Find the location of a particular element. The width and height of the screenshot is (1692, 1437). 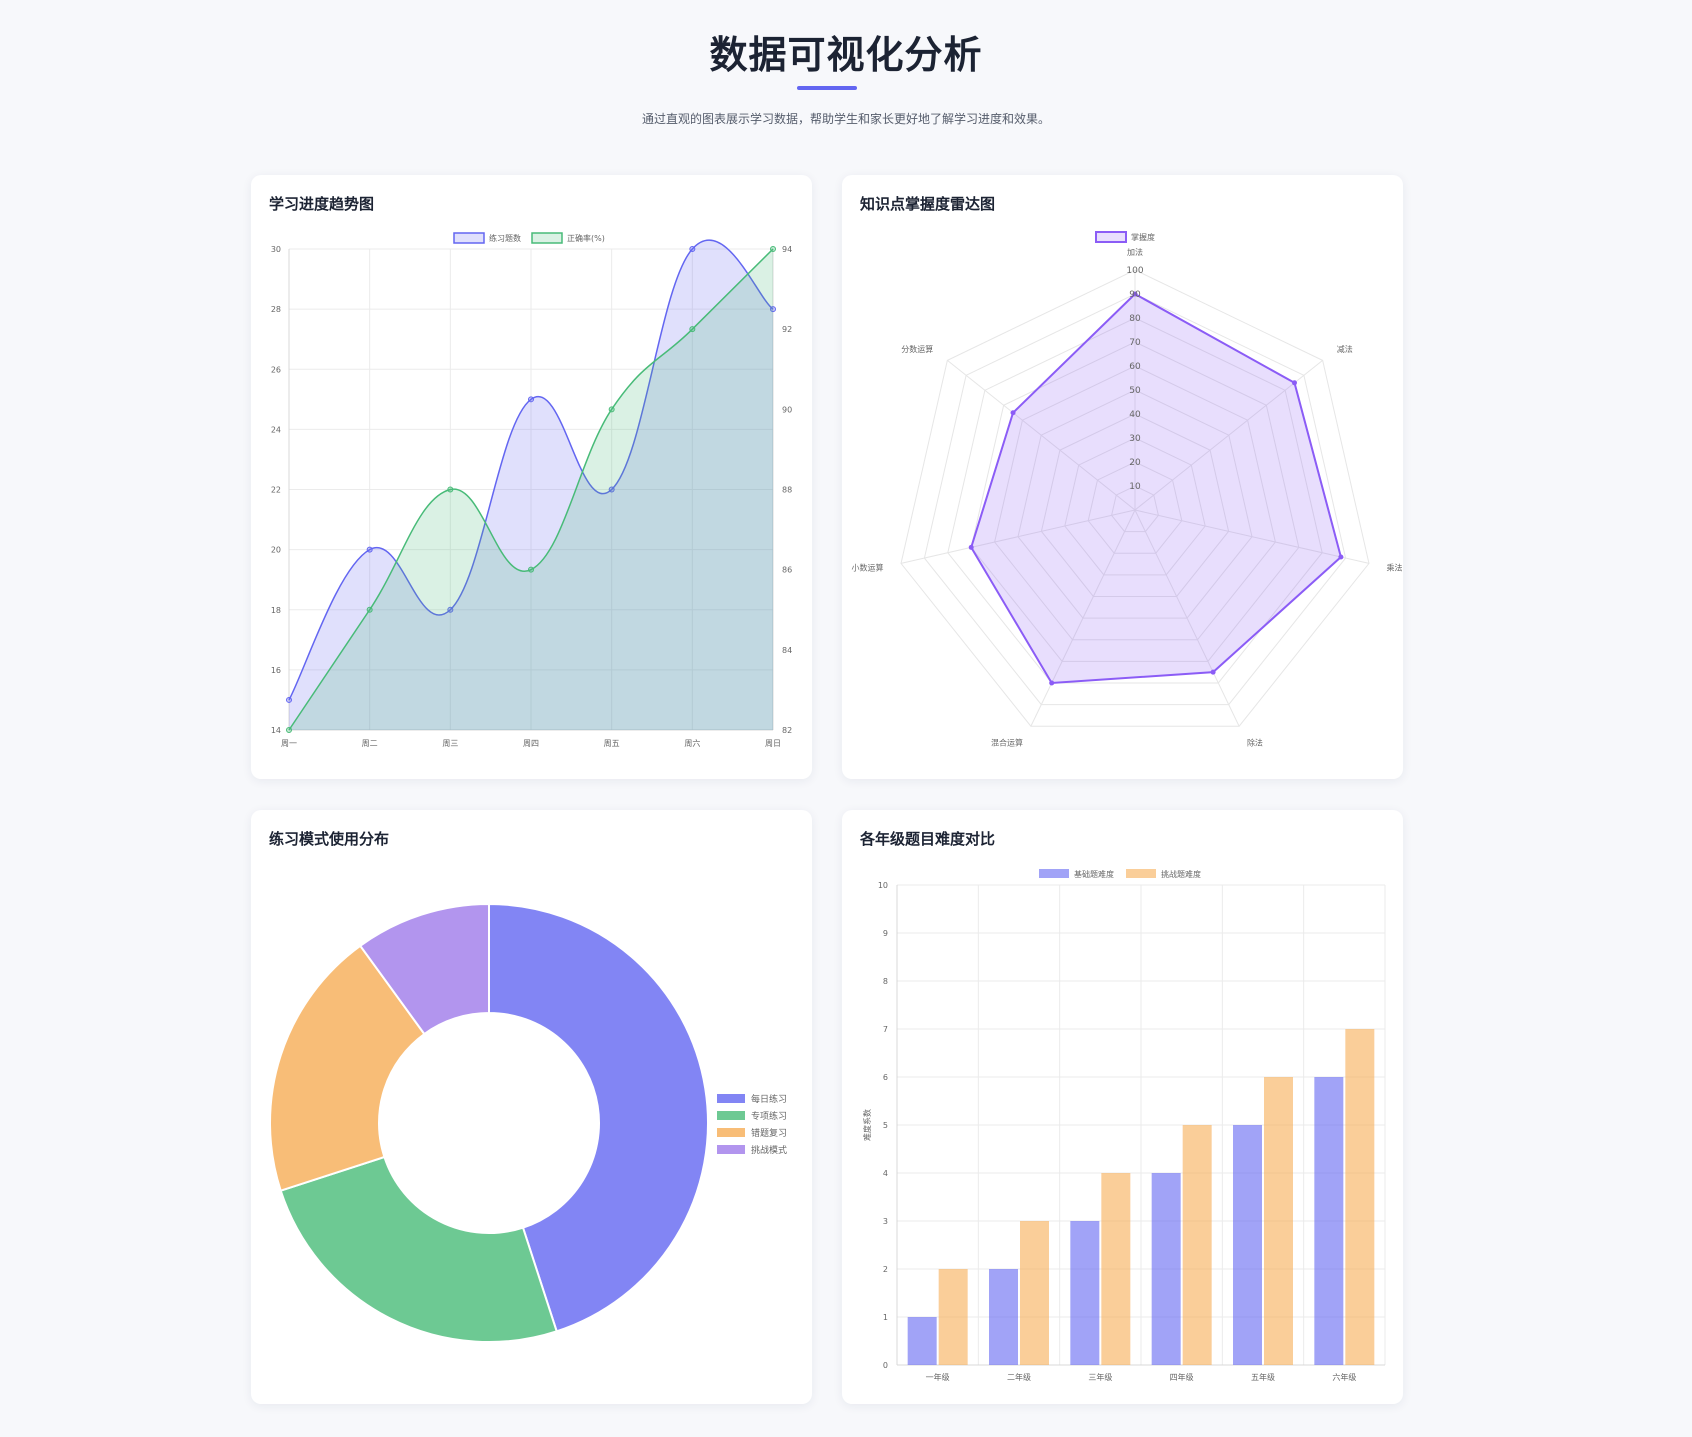

y-left-tick: 28 is located at coordinates (276, 309).